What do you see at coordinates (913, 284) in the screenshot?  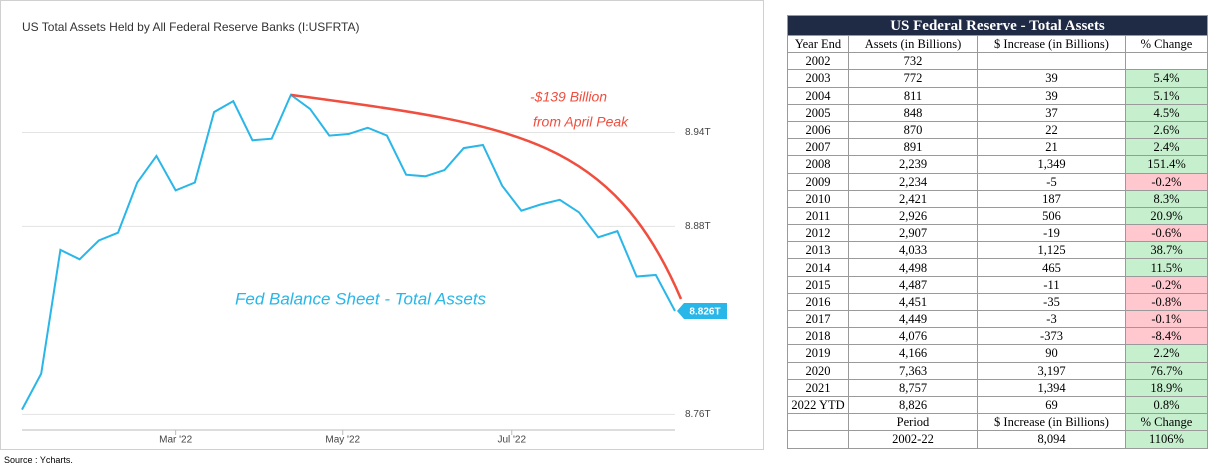 I see `table-cell: 4,487` at bounding box center [913, 284].